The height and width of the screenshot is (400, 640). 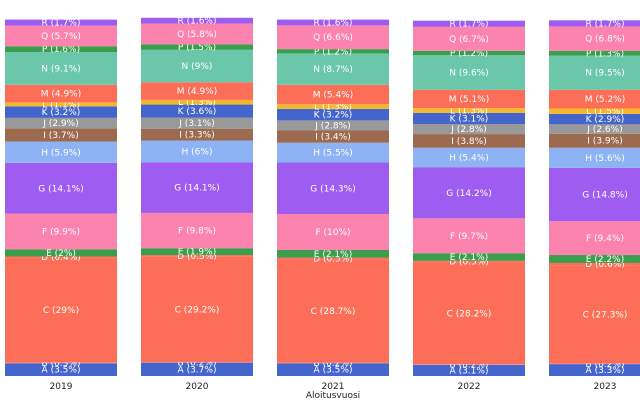 I want to click on bar-segment-2023-N, so click(x=594, y=72).